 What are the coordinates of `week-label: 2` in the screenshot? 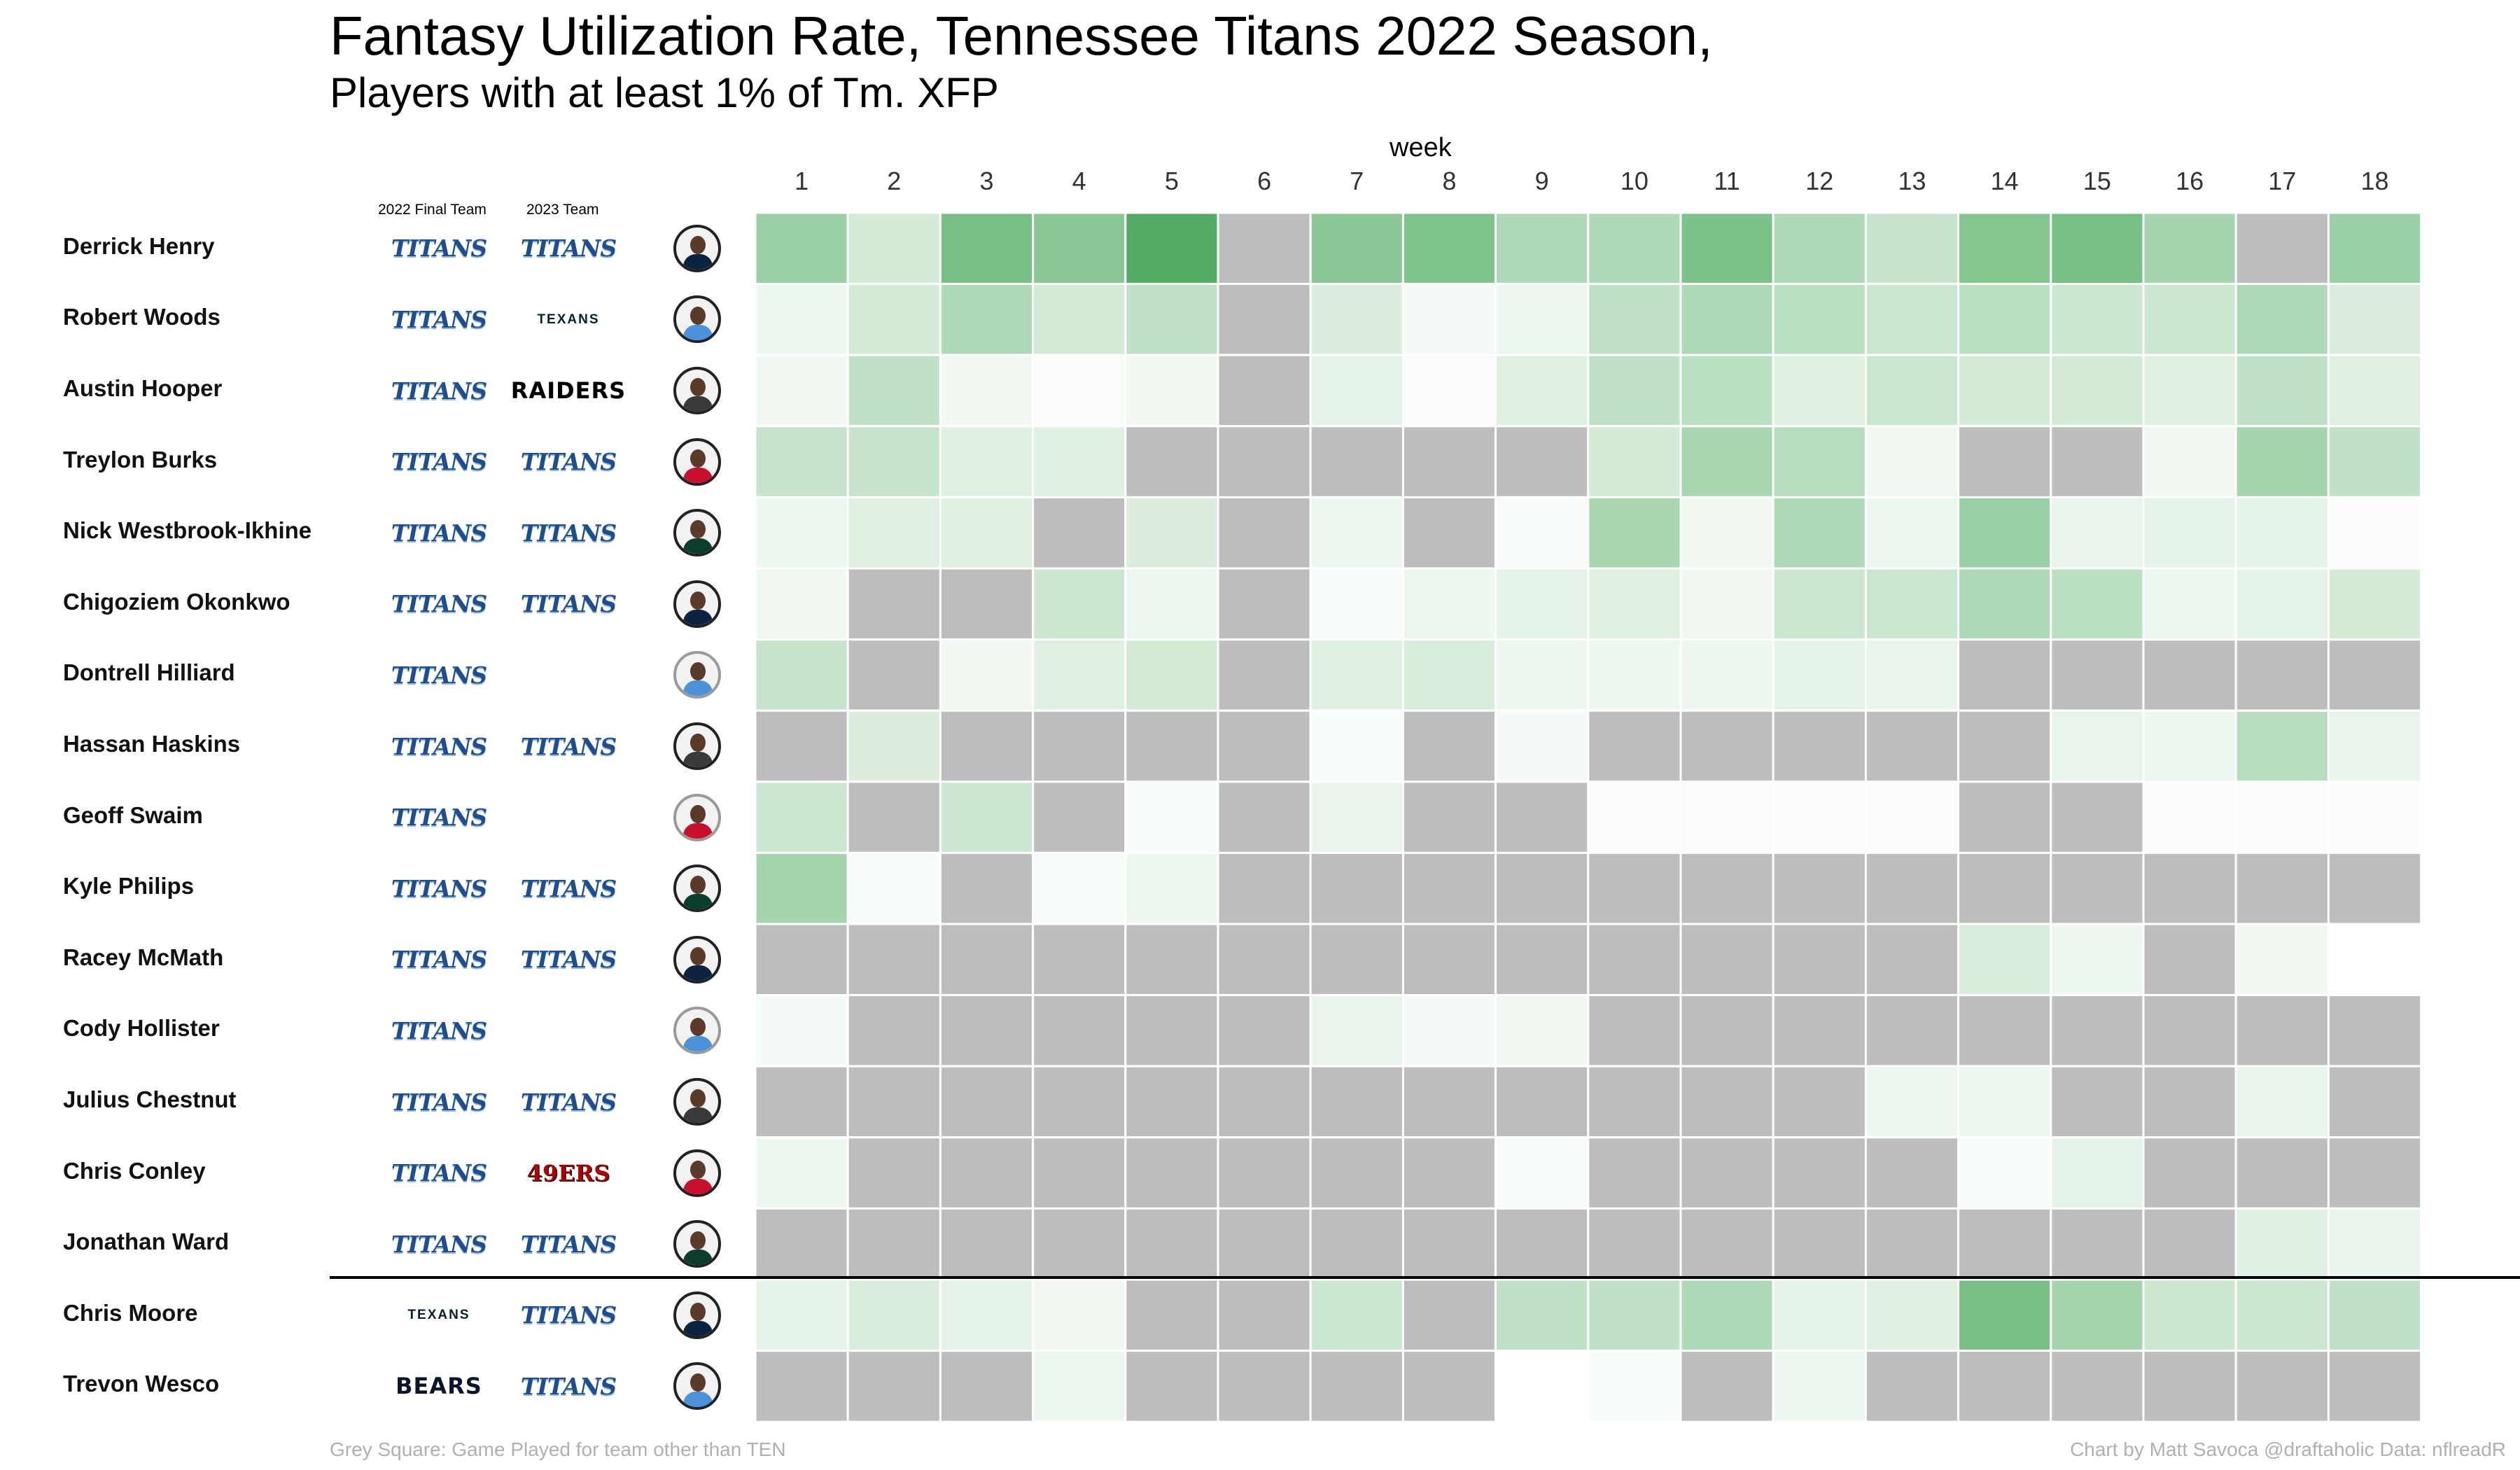 It's located at (894, 181).